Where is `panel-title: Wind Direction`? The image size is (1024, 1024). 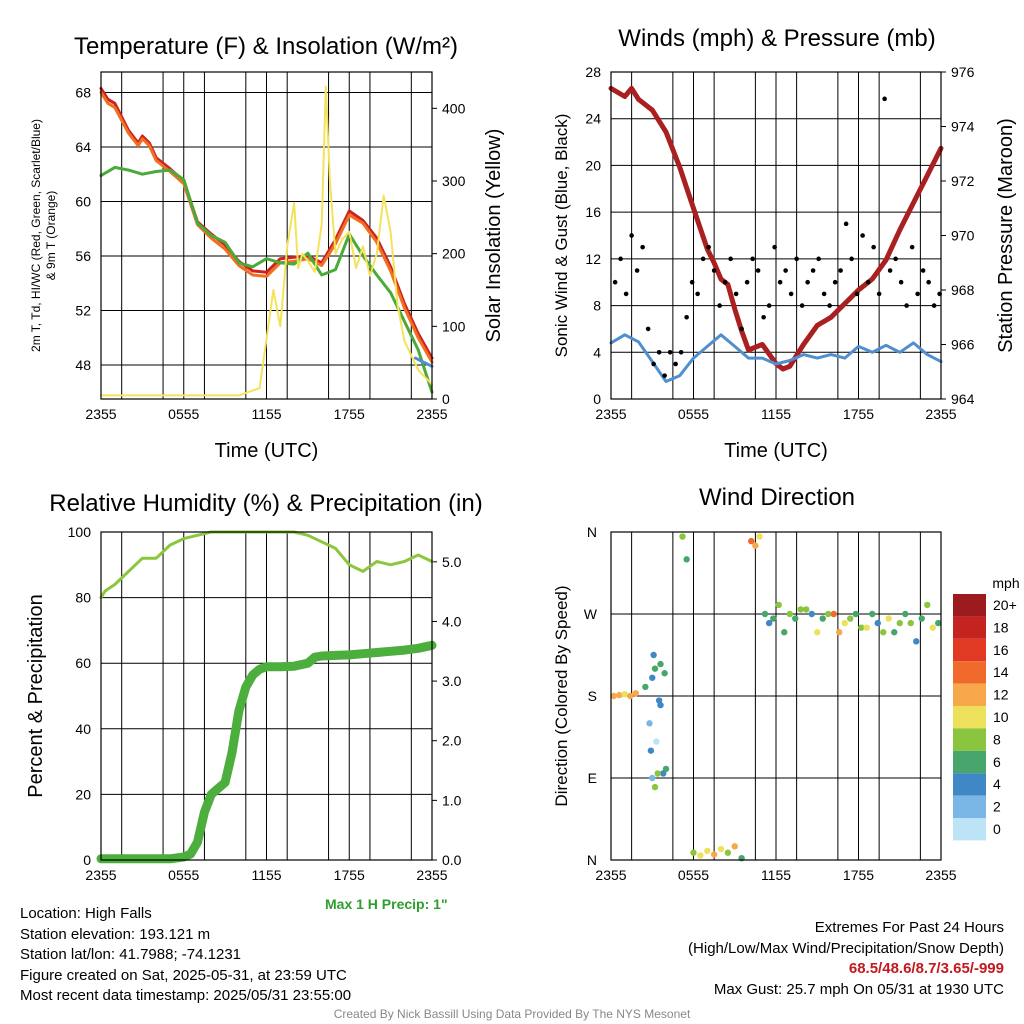
panel-title: Wind Direction is located at coordinates (777, 497).